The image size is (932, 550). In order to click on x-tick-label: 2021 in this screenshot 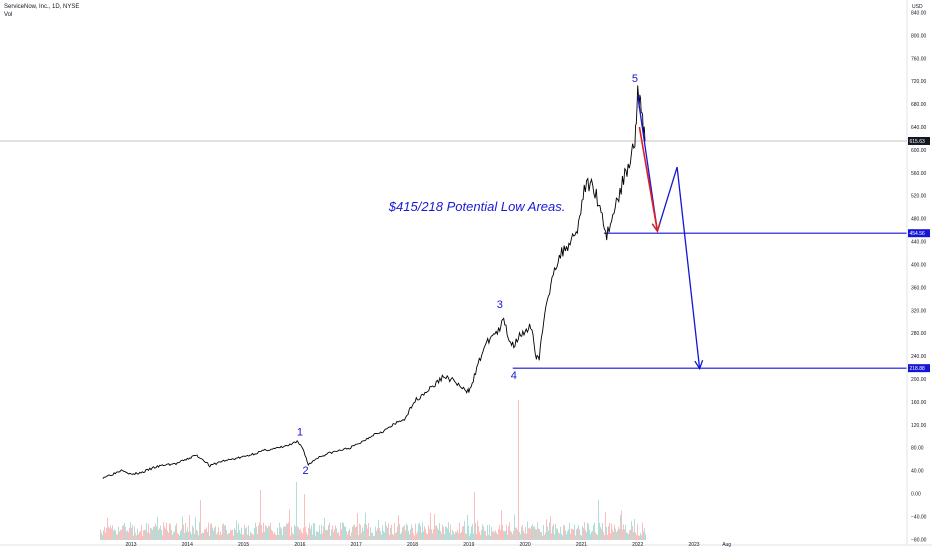, I will do `click(581, 545)`.